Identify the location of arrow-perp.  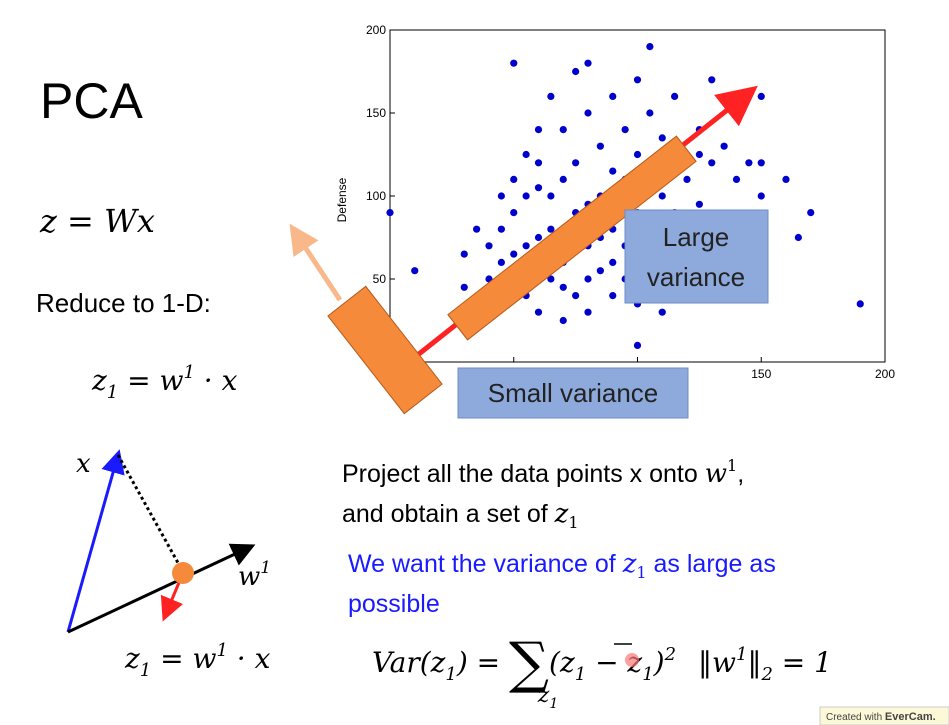
(316, 262).